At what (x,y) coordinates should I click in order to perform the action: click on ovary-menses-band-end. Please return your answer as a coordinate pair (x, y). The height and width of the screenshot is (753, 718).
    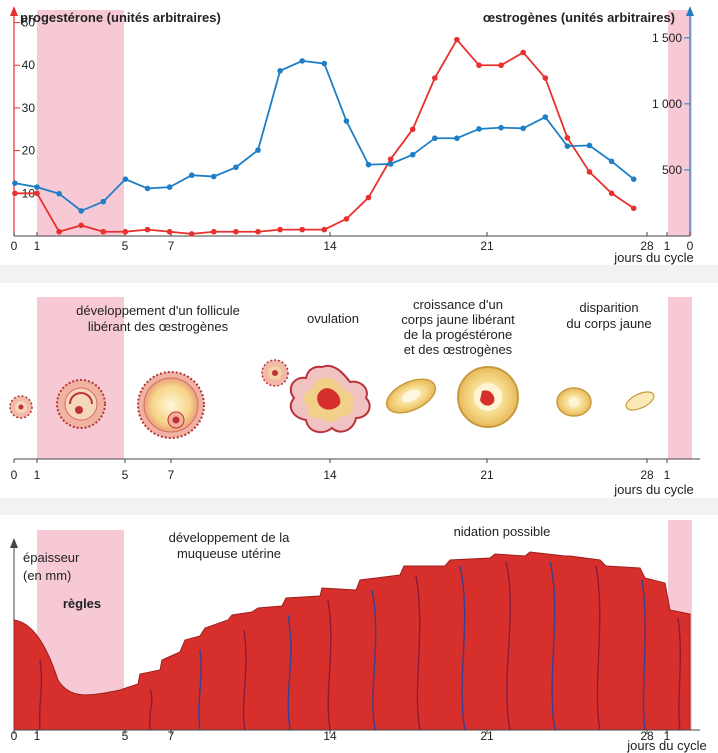
    Looking at the image, I should click on (680, 378).